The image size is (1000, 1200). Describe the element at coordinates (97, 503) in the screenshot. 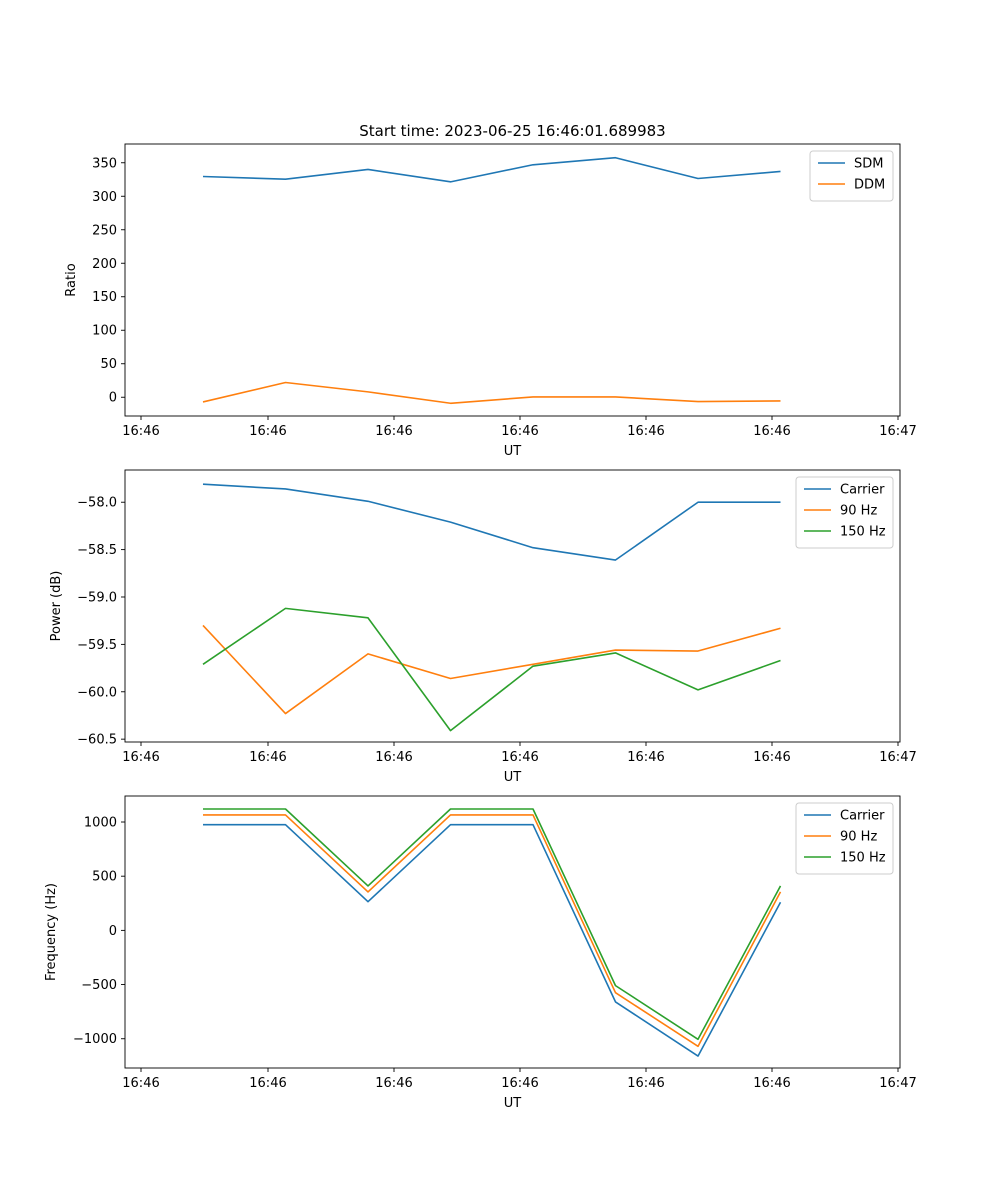

I see `y-tick-label: −58.0` at that location.